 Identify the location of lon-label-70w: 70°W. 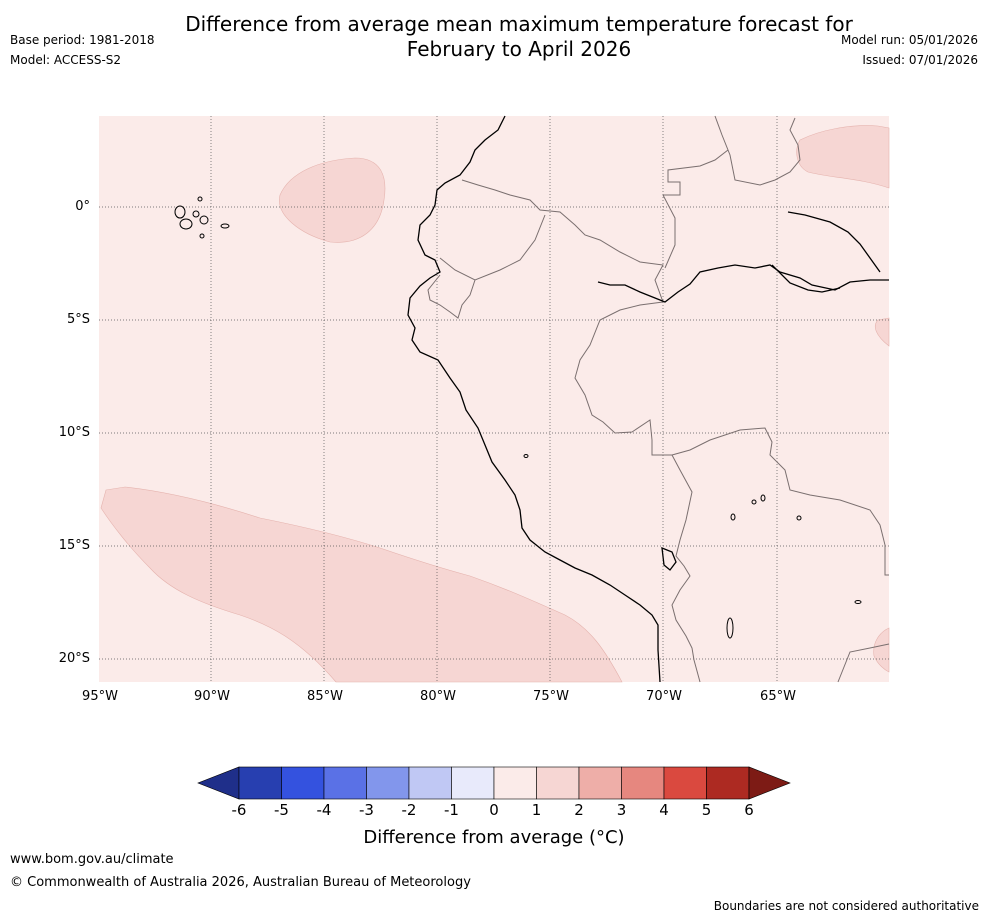
(664, 696).